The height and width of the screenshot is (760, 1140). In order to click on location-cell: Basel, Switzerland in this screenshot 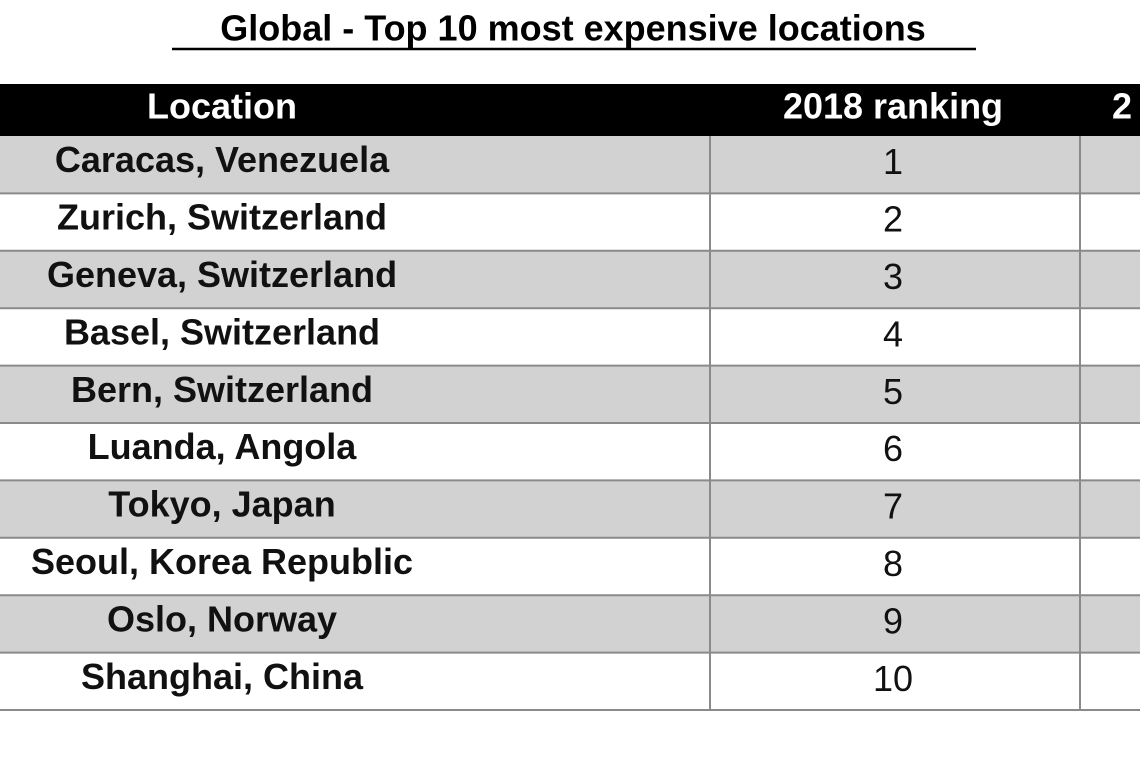, I will do `click(222, 331)`.